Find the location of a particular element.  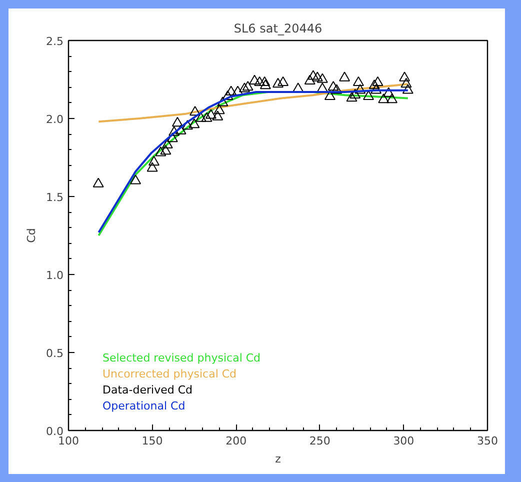

chart-title: SL6 sat_20446 is located at coordinates (278, 29).